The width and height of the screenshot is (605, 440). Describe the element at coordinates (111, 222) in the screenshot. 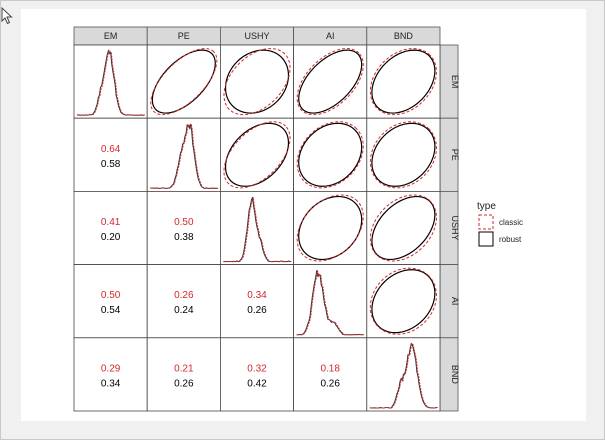

I see `classic-correlation-ushy-em: 0.41` at that location.